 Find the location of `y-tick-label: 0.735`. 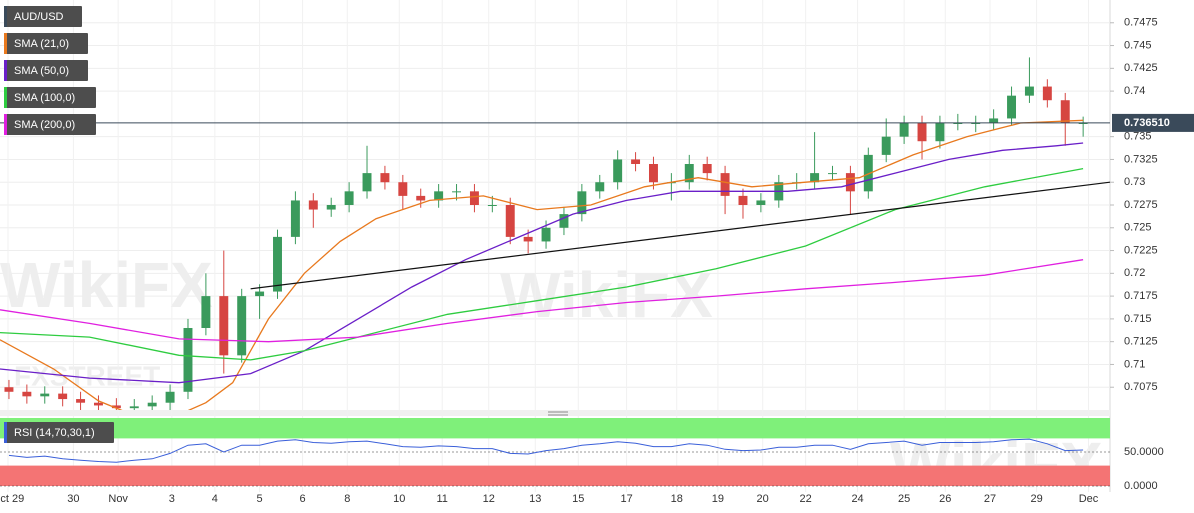

y-tick-label: 0.735 is located at coordinates (1138, 137).